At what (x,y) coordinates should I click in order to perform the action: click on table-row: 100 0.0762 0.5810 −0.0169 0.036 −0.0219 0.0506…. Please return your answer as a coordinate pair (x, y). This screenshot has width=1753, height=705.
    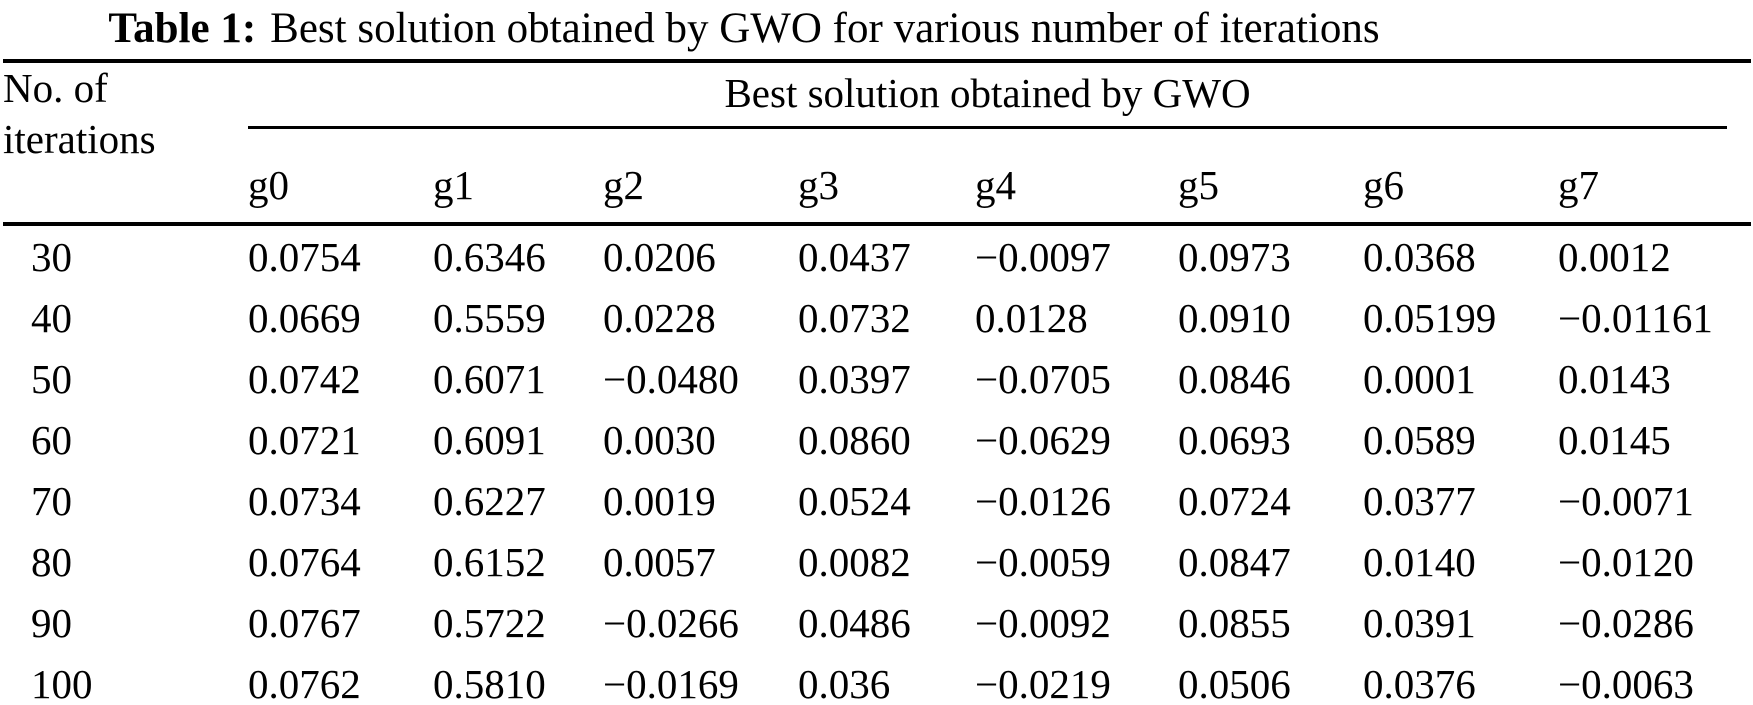
    Looking at the image, I should click on (877, 679).